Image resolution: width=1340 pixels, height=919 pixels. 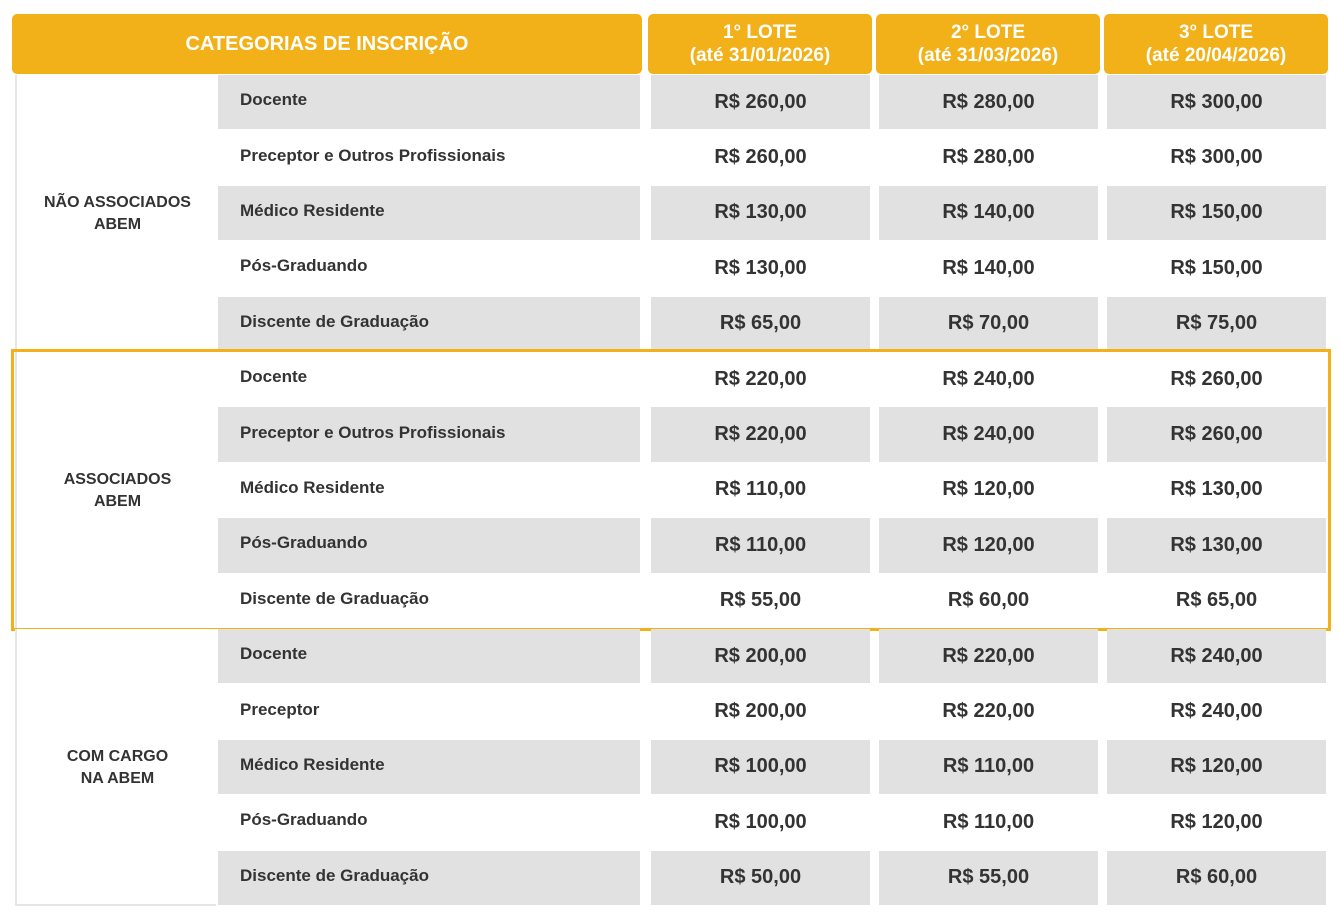 What do you see at coordinates (117, 756) in the screenshot?
I see `group-label-line: COM CARGO` at bounding box center [117, 756].